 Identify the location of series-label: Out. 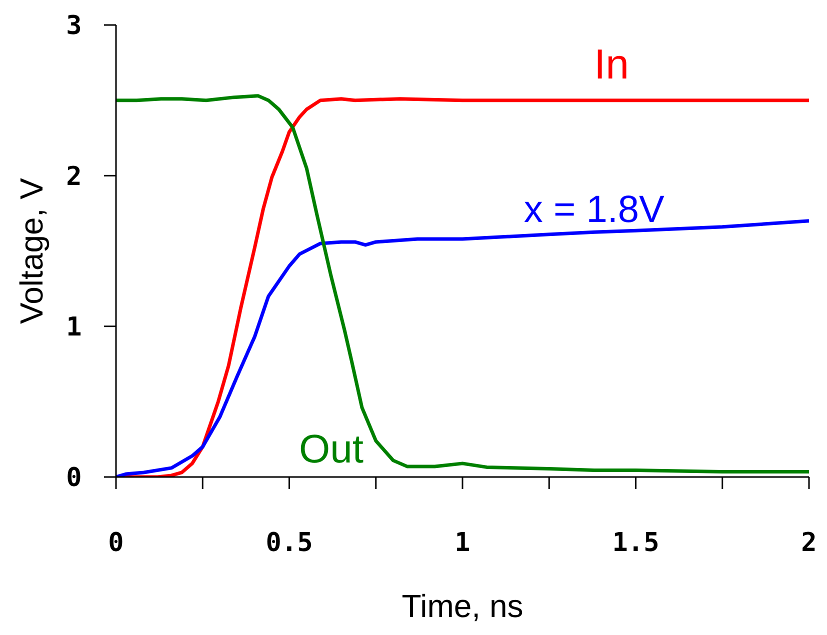
(331, 449).